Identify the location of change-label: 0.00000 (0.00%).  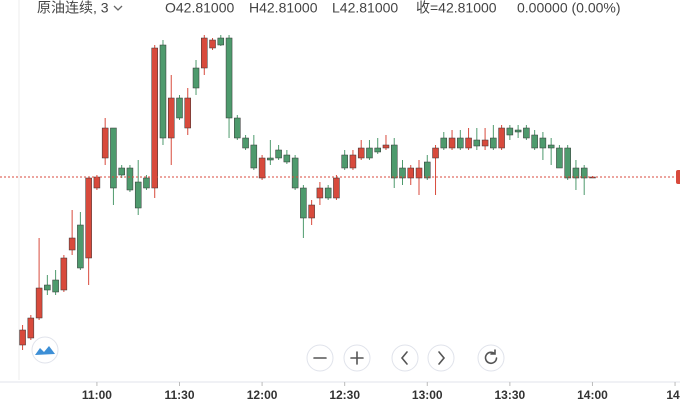
(569, 8).